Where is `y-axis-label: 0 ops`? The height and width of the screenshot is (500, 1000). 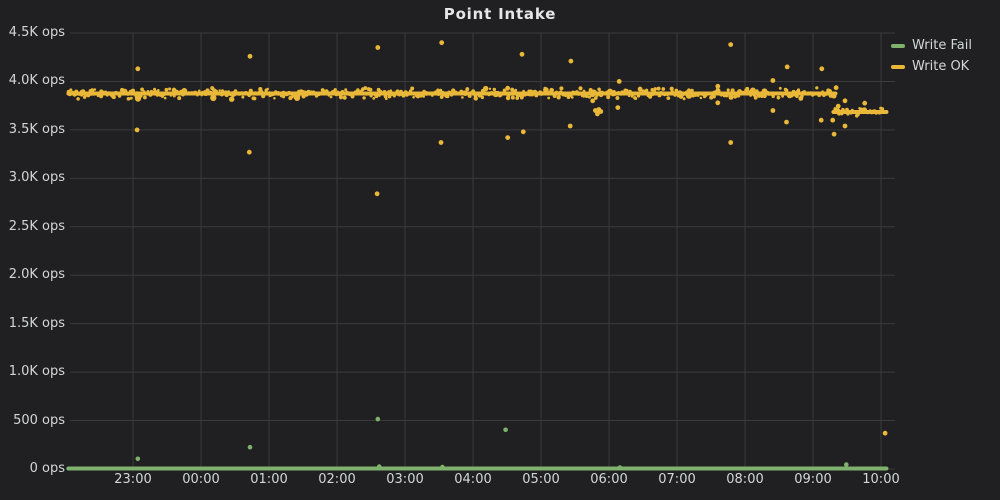
y-axis-label: 0 ops is located at coordinates (47, 468).